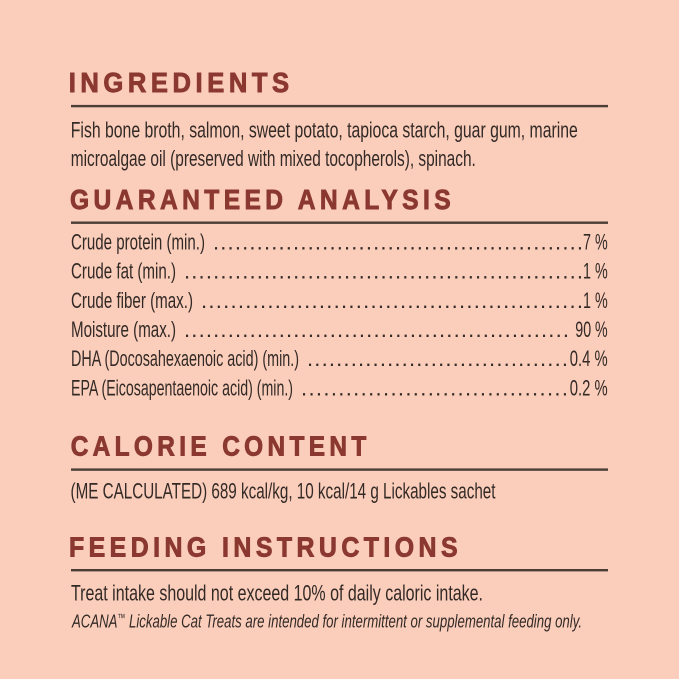 Image resolution: width=679 pixels, height=679 pixels. I want to click on svg-text: 7 %, so click(595, 242).